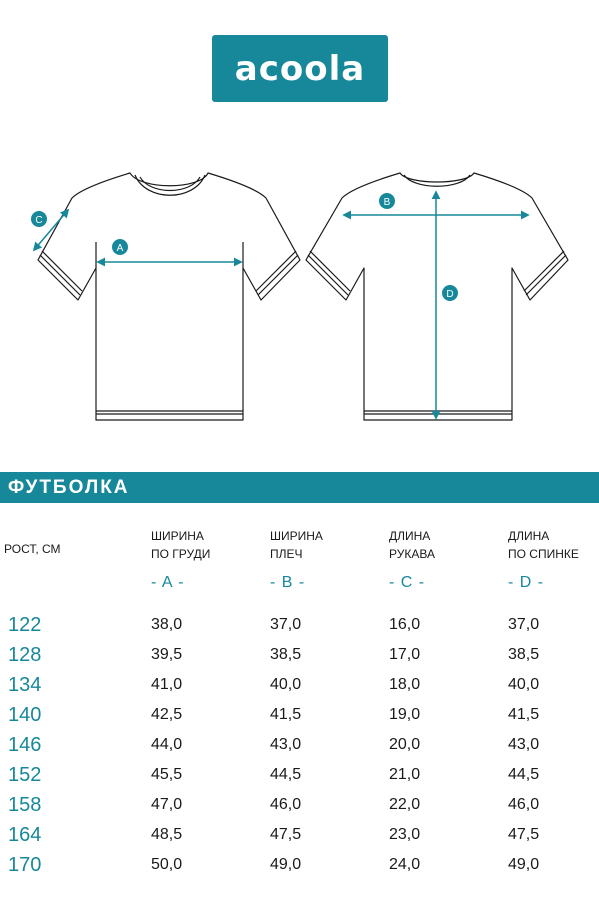  What do you see at coordinates (167, 714) in the screenshot?
I see `cell-chest: 42,5` at bounding box center [167, 714].